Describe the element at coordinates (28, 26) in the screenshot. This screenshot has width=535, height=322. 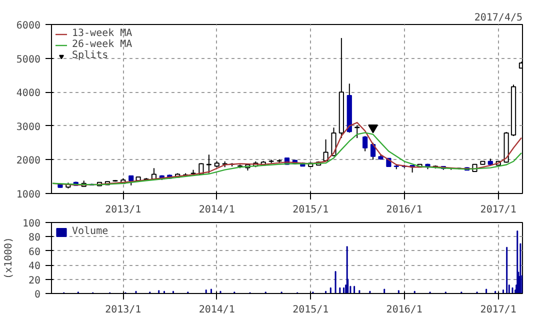
I see `y-tick-label: 6000` at that location.